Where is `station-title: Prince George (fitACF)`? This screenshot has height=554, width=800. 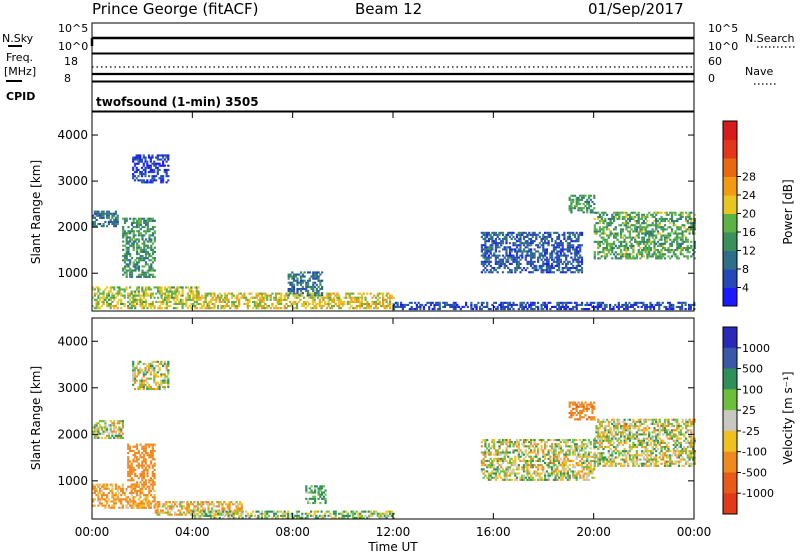
station-title: Prince George (fitACF) is located at coordinates (175, 9).